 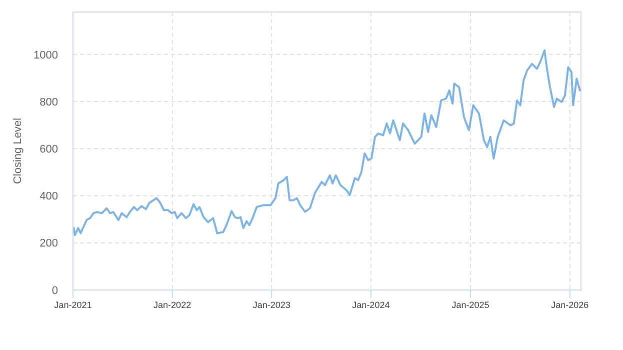 I want to click on x-tick-label: Jan-2024, so click(x=371, y=305).